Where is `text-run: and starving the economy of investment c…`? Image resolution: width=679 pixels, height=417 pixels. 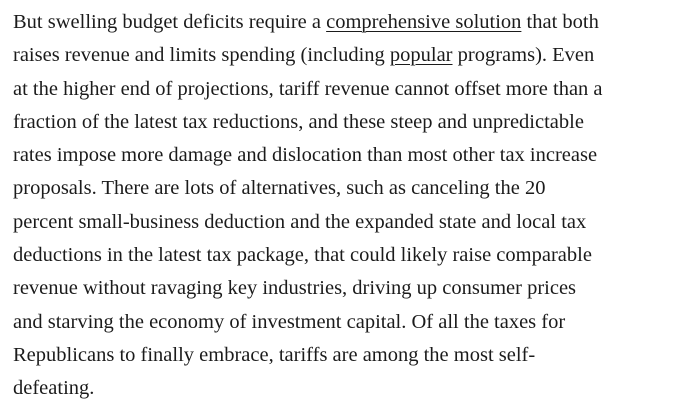
text-run: and starving the economy of investment c… is located at coordinates (289, 321).